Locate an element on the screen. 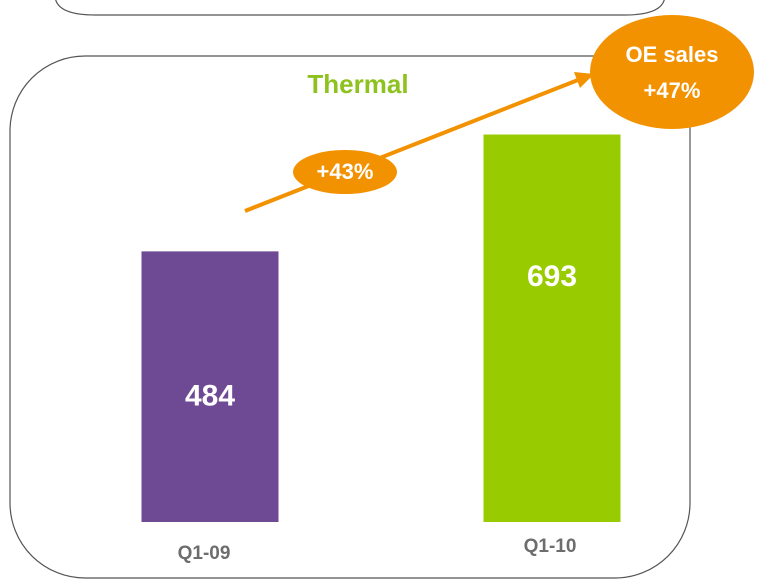 The image size is (759, 581). growth-badge is located at coordinates (345, 172).